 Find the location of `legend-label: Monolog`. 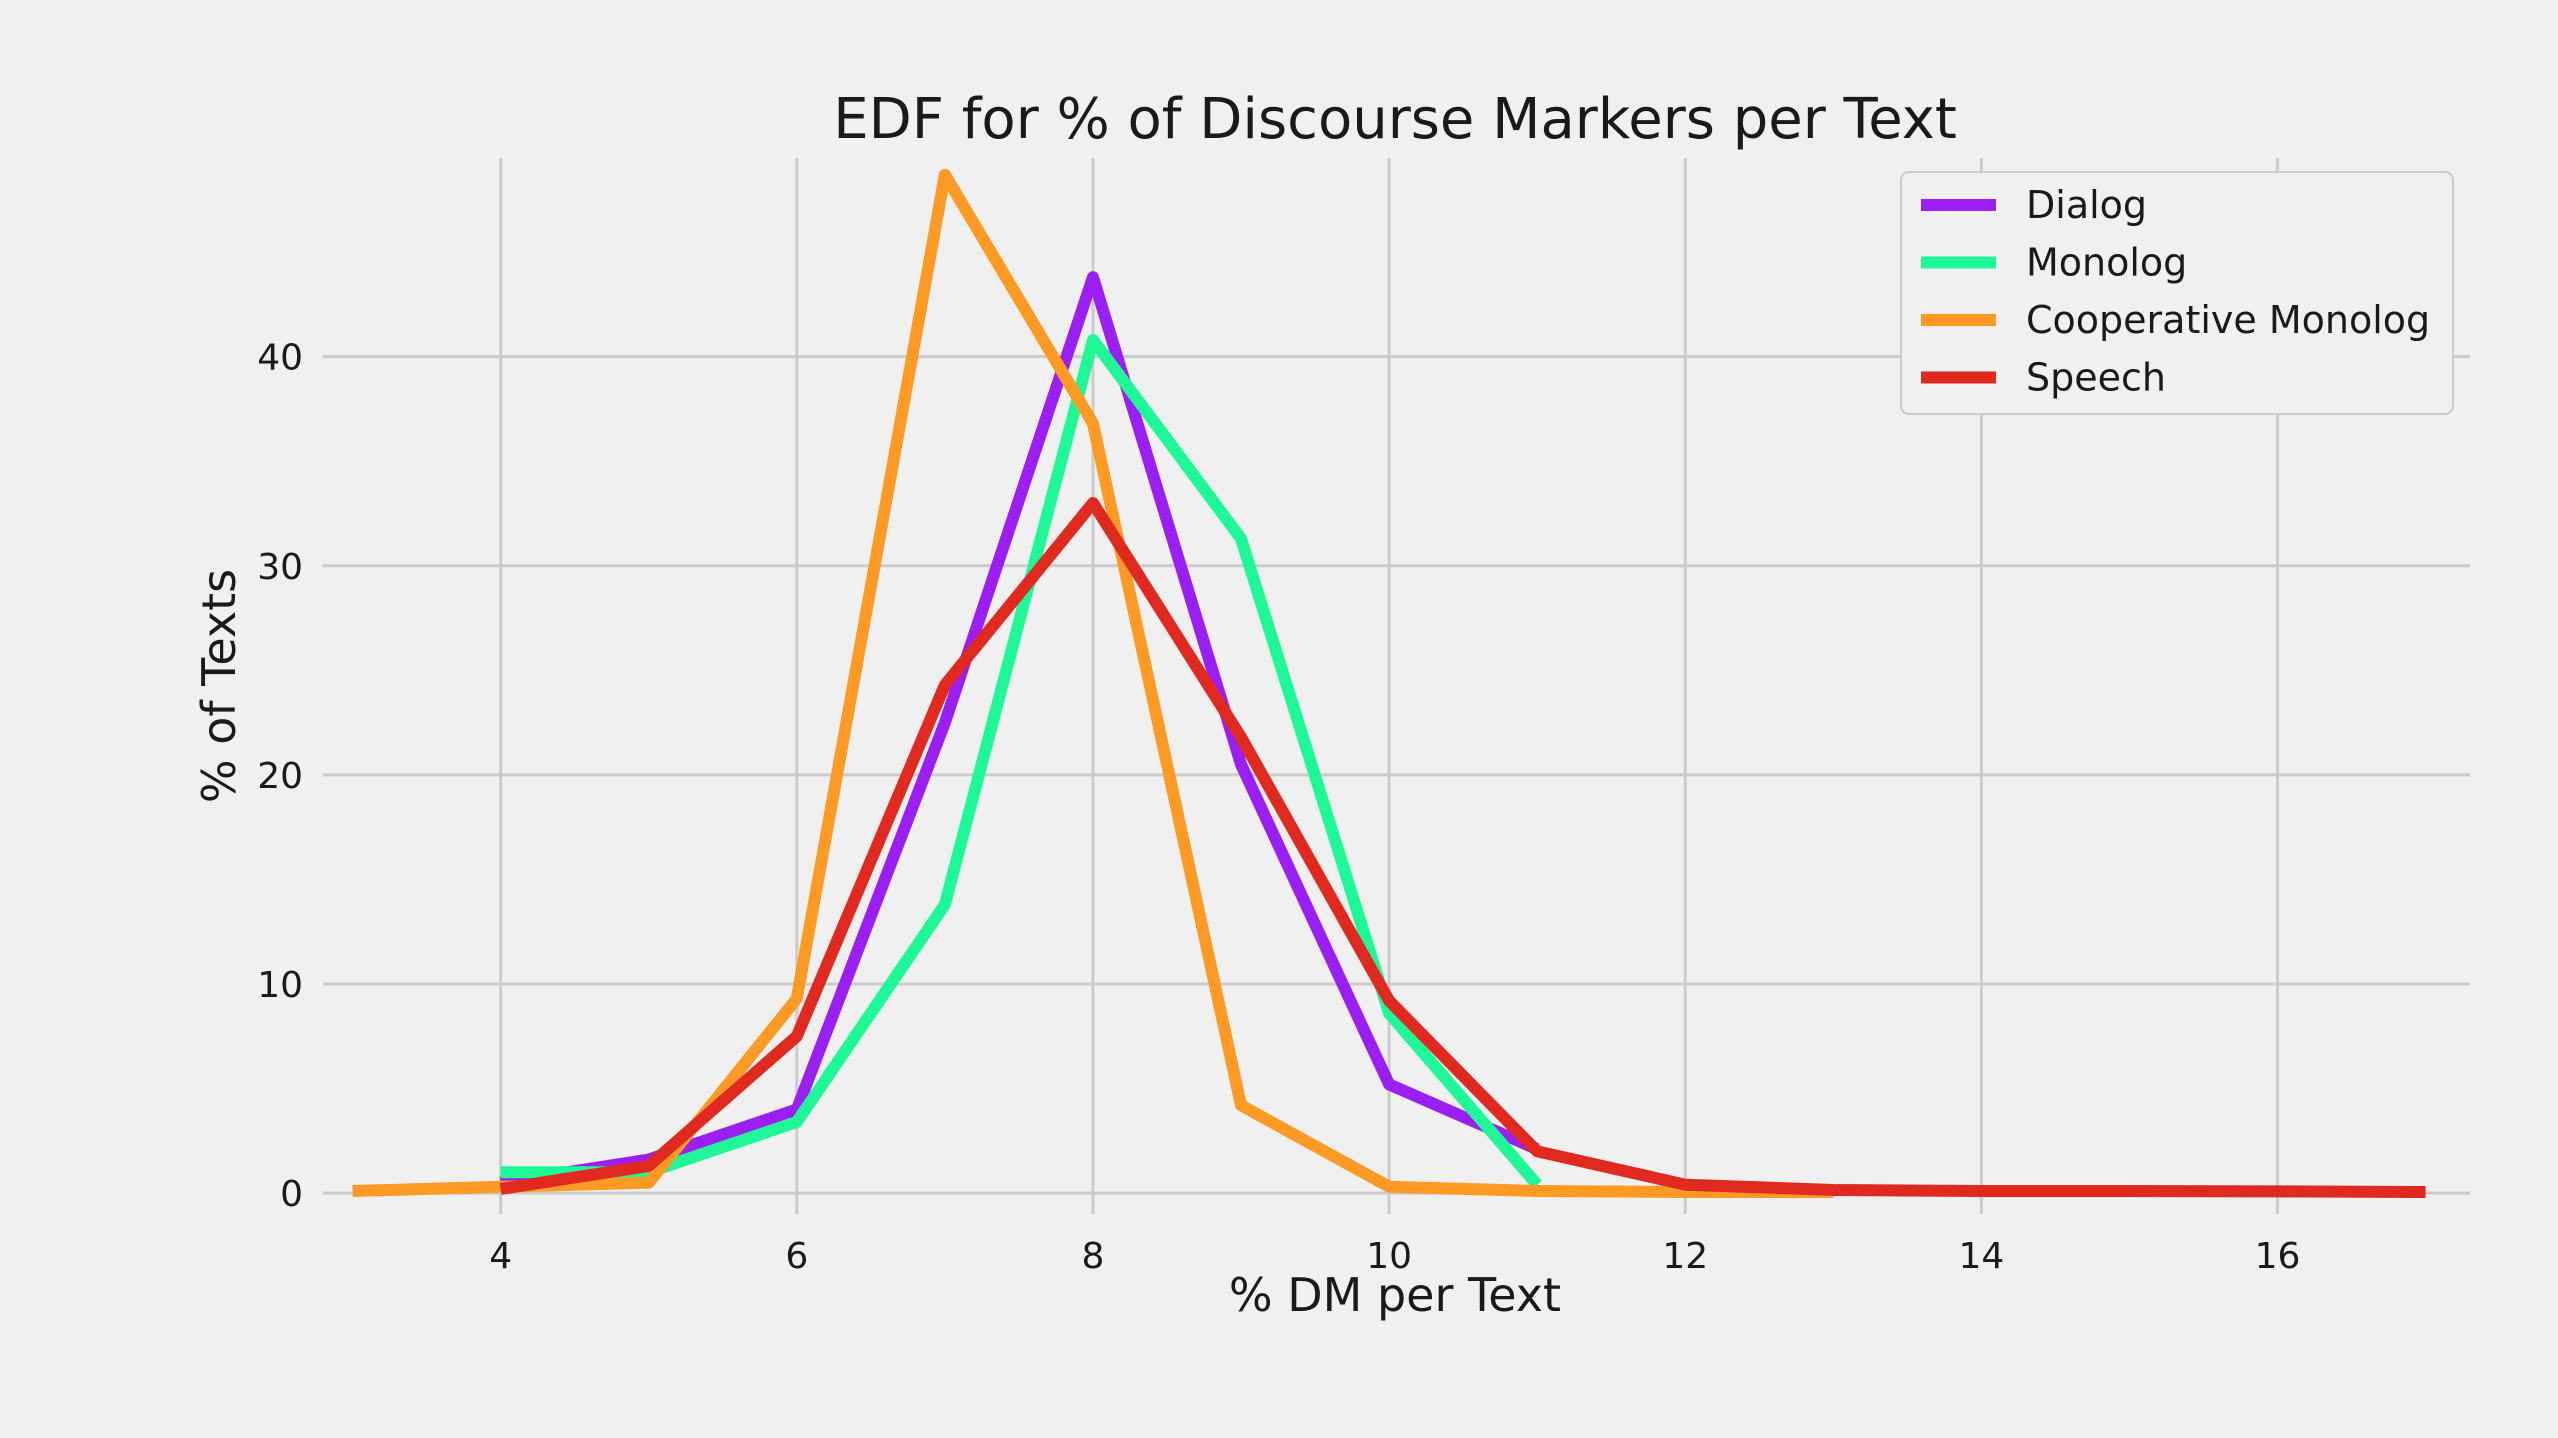

legend-label: Monolog is located at coordinates (2106, 263).